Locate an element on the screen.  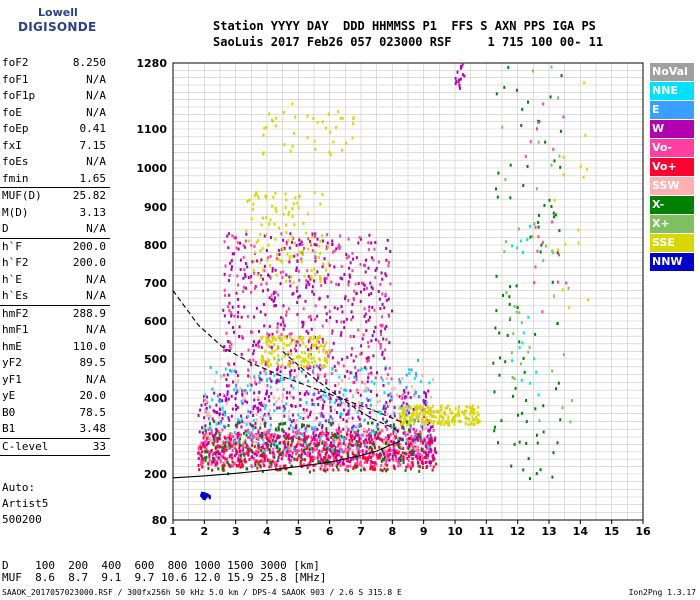
y-tick-label: 200 is located at coordinates (155, 474).